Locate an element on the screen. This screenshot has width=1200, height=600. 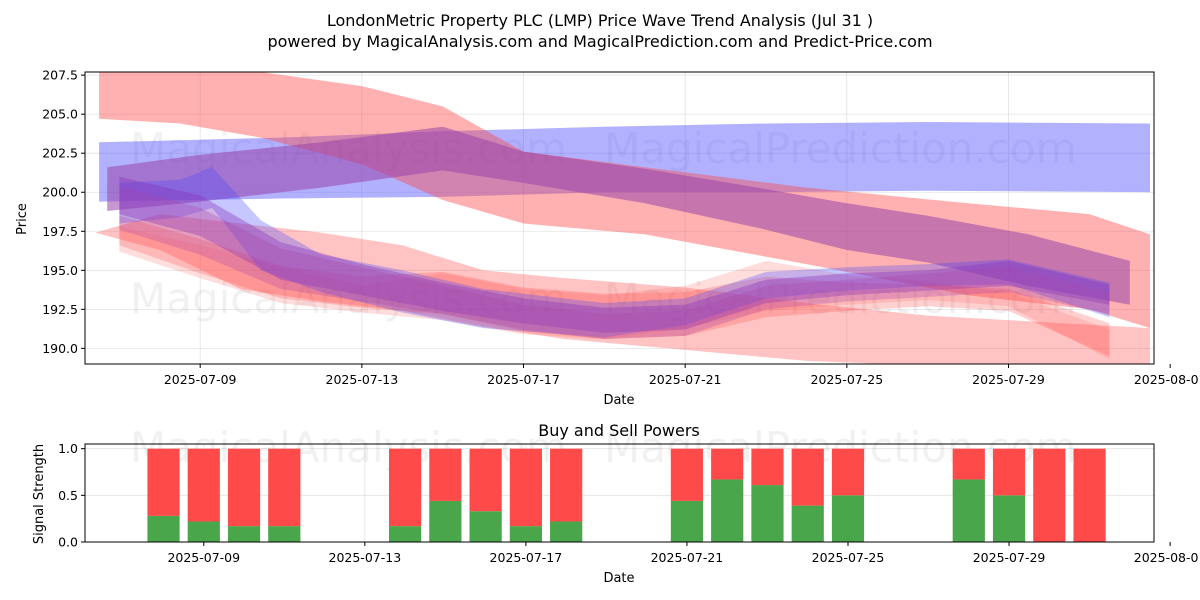
y-tick: 192.5 is located at coordinates (63, 309).